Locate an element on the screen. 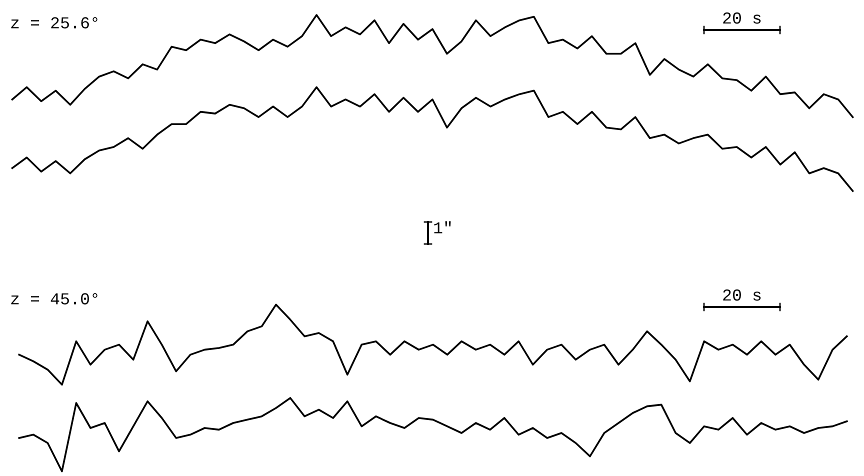 Image resolution: width=864 pixels, height=476 pixels. text: 20 s is located at coordinates (742, 295).